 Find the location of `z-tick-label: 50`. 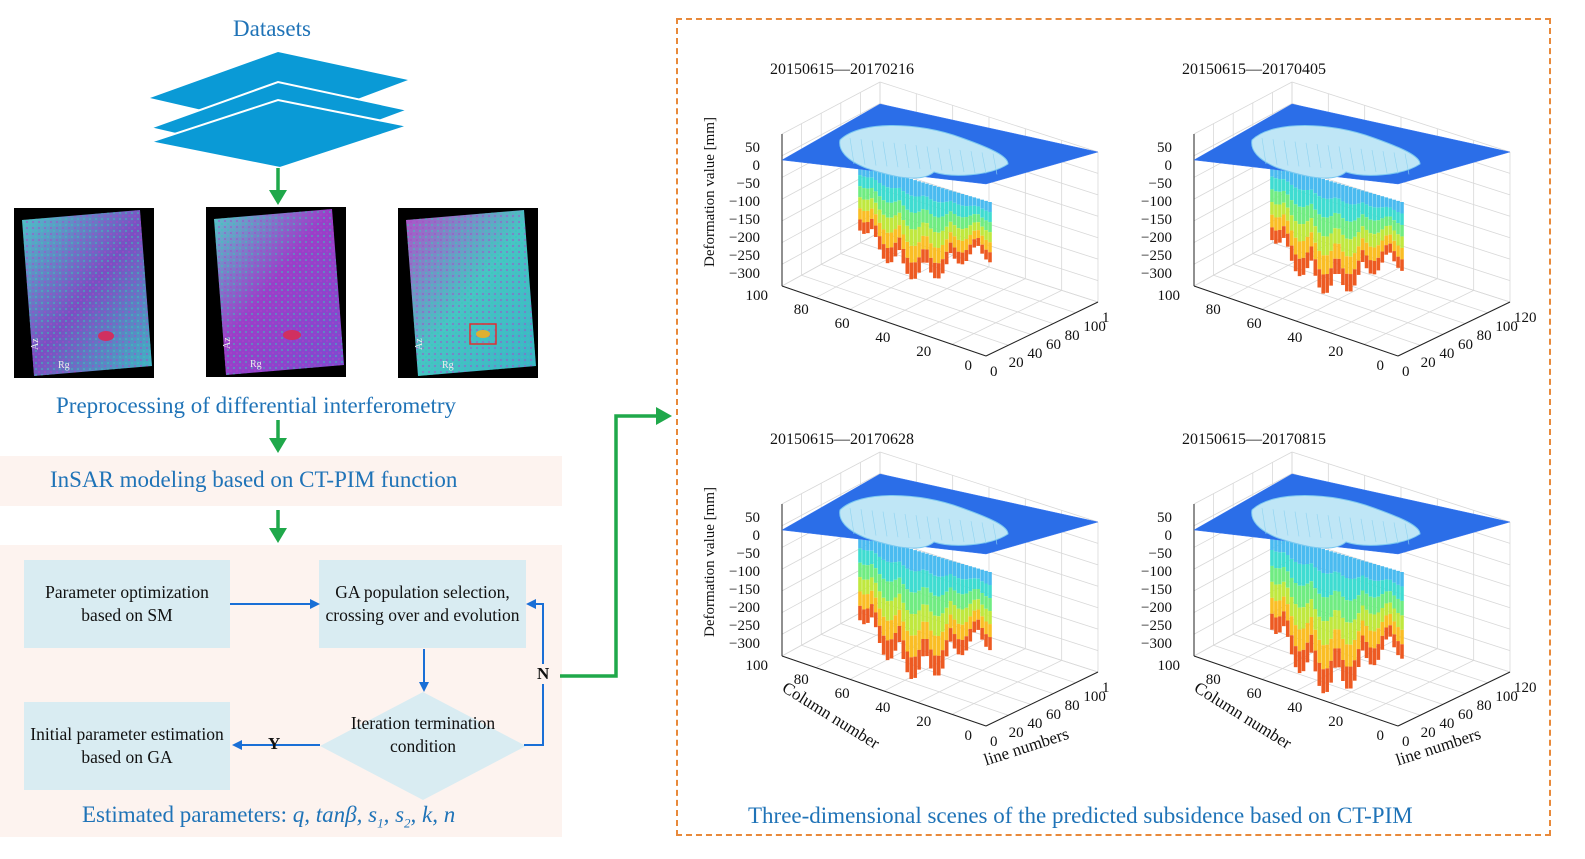

z-tick-label: 50 is located at coordinates (752, 518).